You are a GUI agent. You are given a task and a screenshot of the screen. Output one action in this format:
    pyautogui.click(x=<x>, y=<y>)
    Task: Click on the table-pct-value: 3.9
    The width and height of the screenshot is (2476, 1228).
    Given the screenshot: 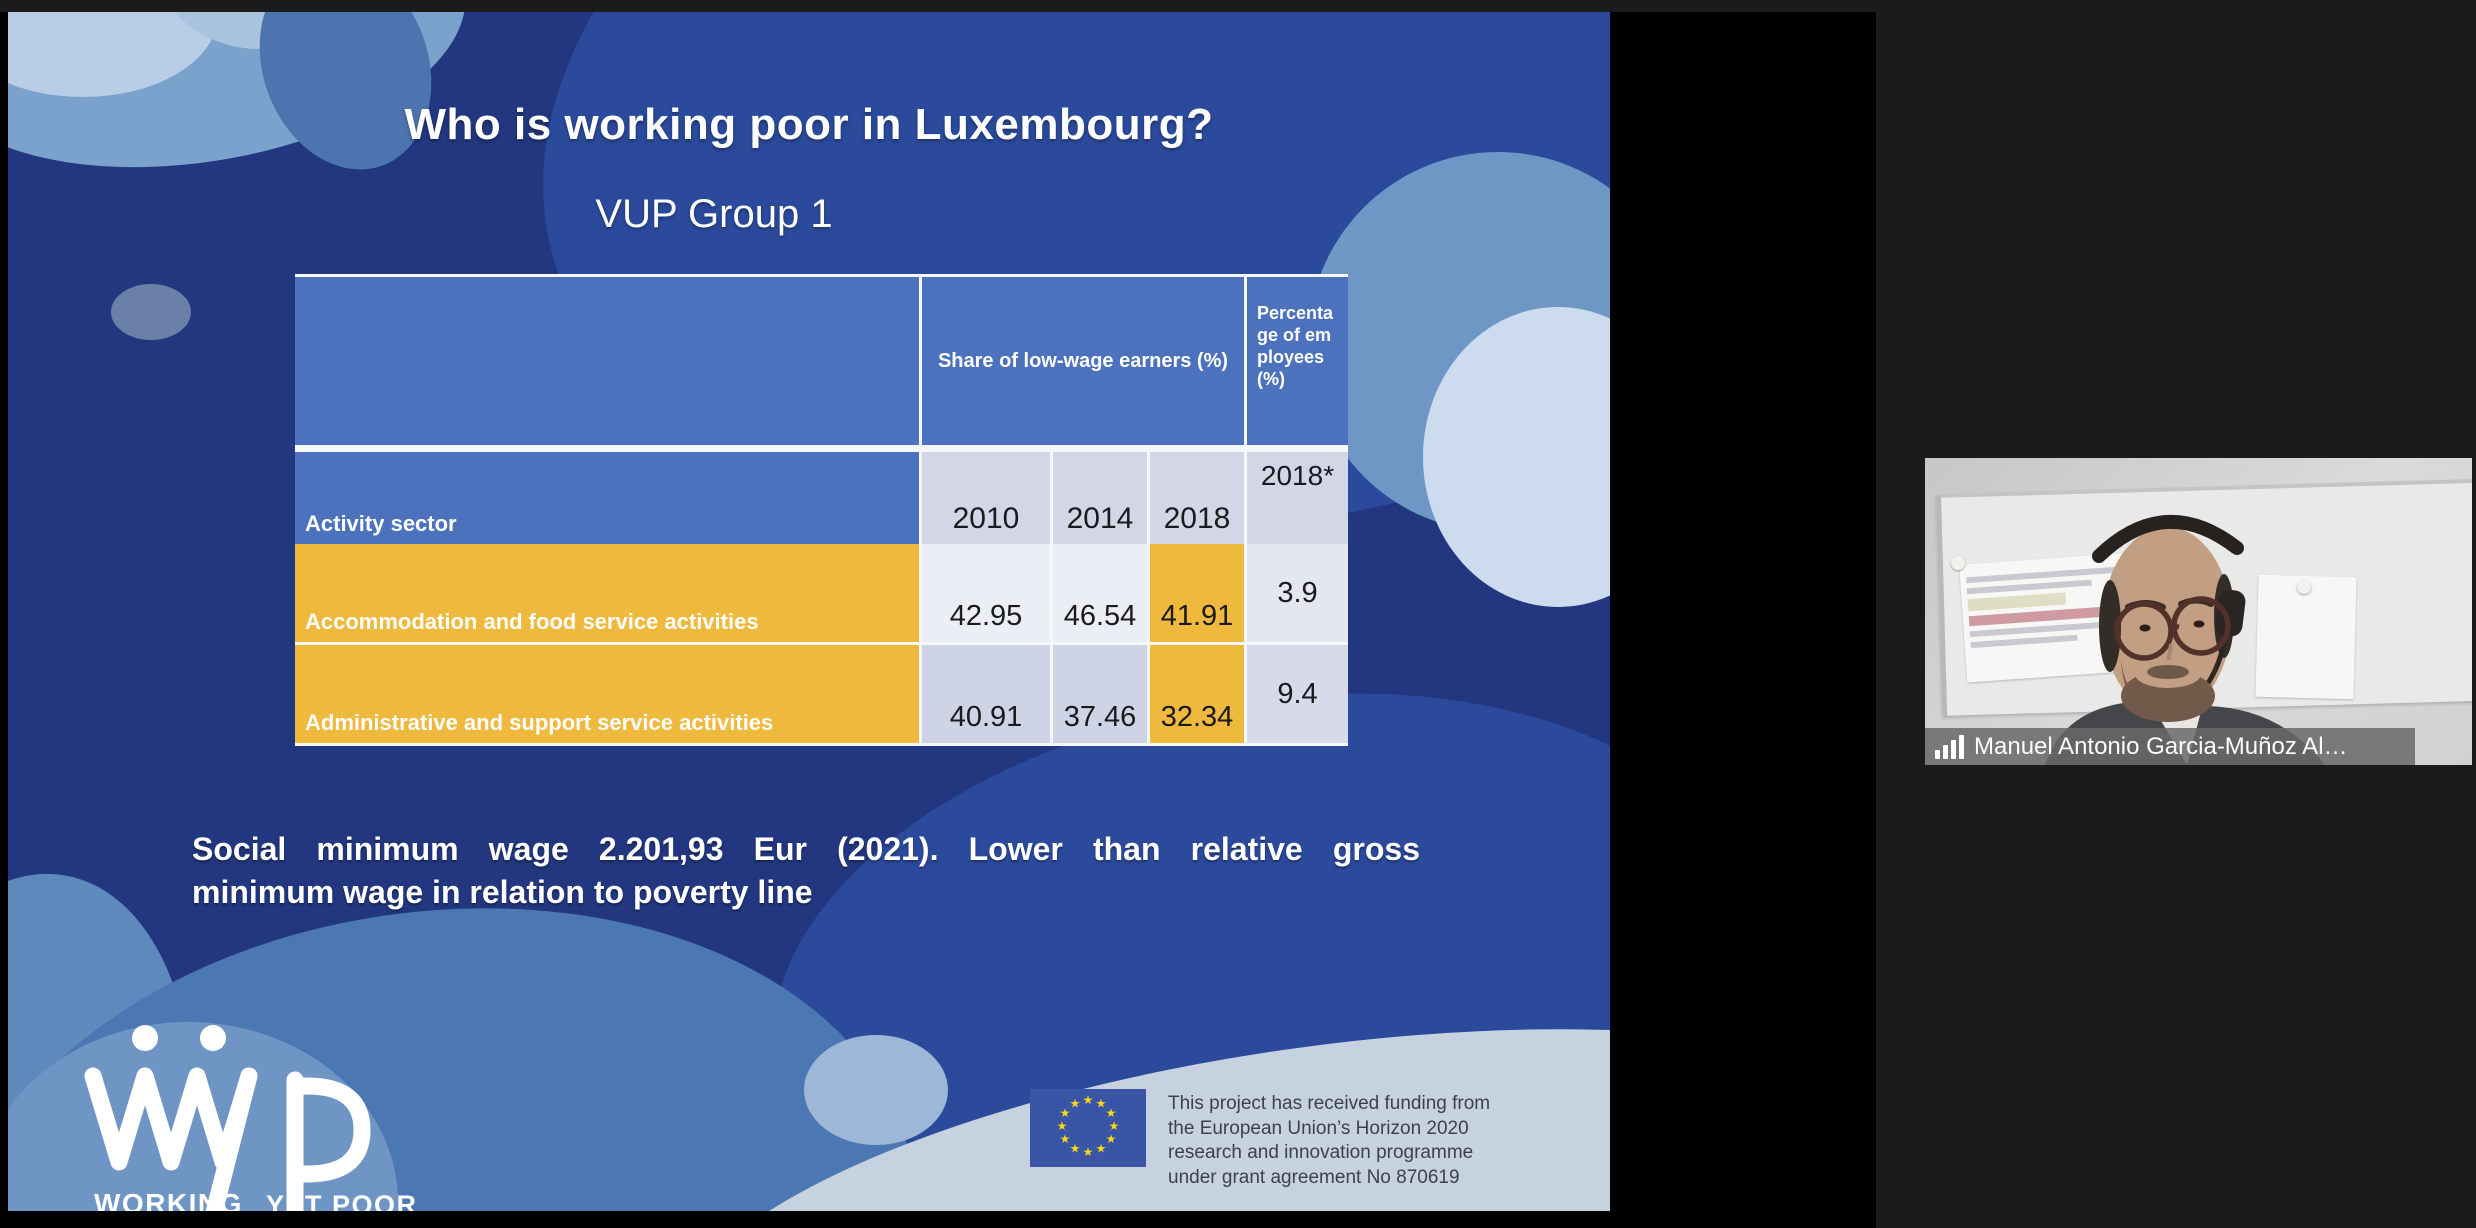 What is the action you would take?
    pyautogui.click(x=1297, y=593)
    